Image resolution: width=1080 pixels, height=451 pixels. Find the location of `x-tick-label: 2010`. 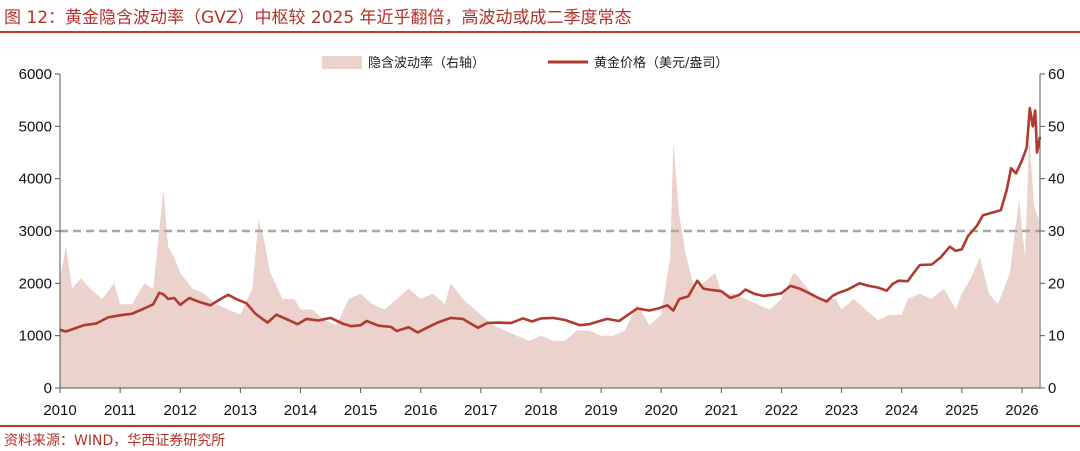

x-tick-label: 2010 is located at coordinates (59, 410).